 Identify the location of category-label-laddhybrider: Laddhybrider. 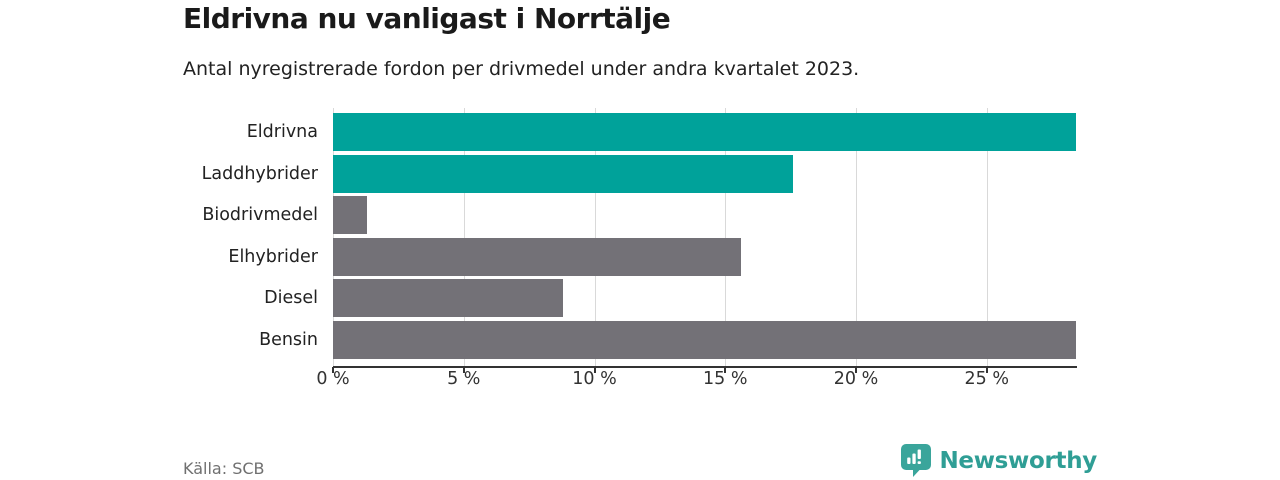
(259, 173).